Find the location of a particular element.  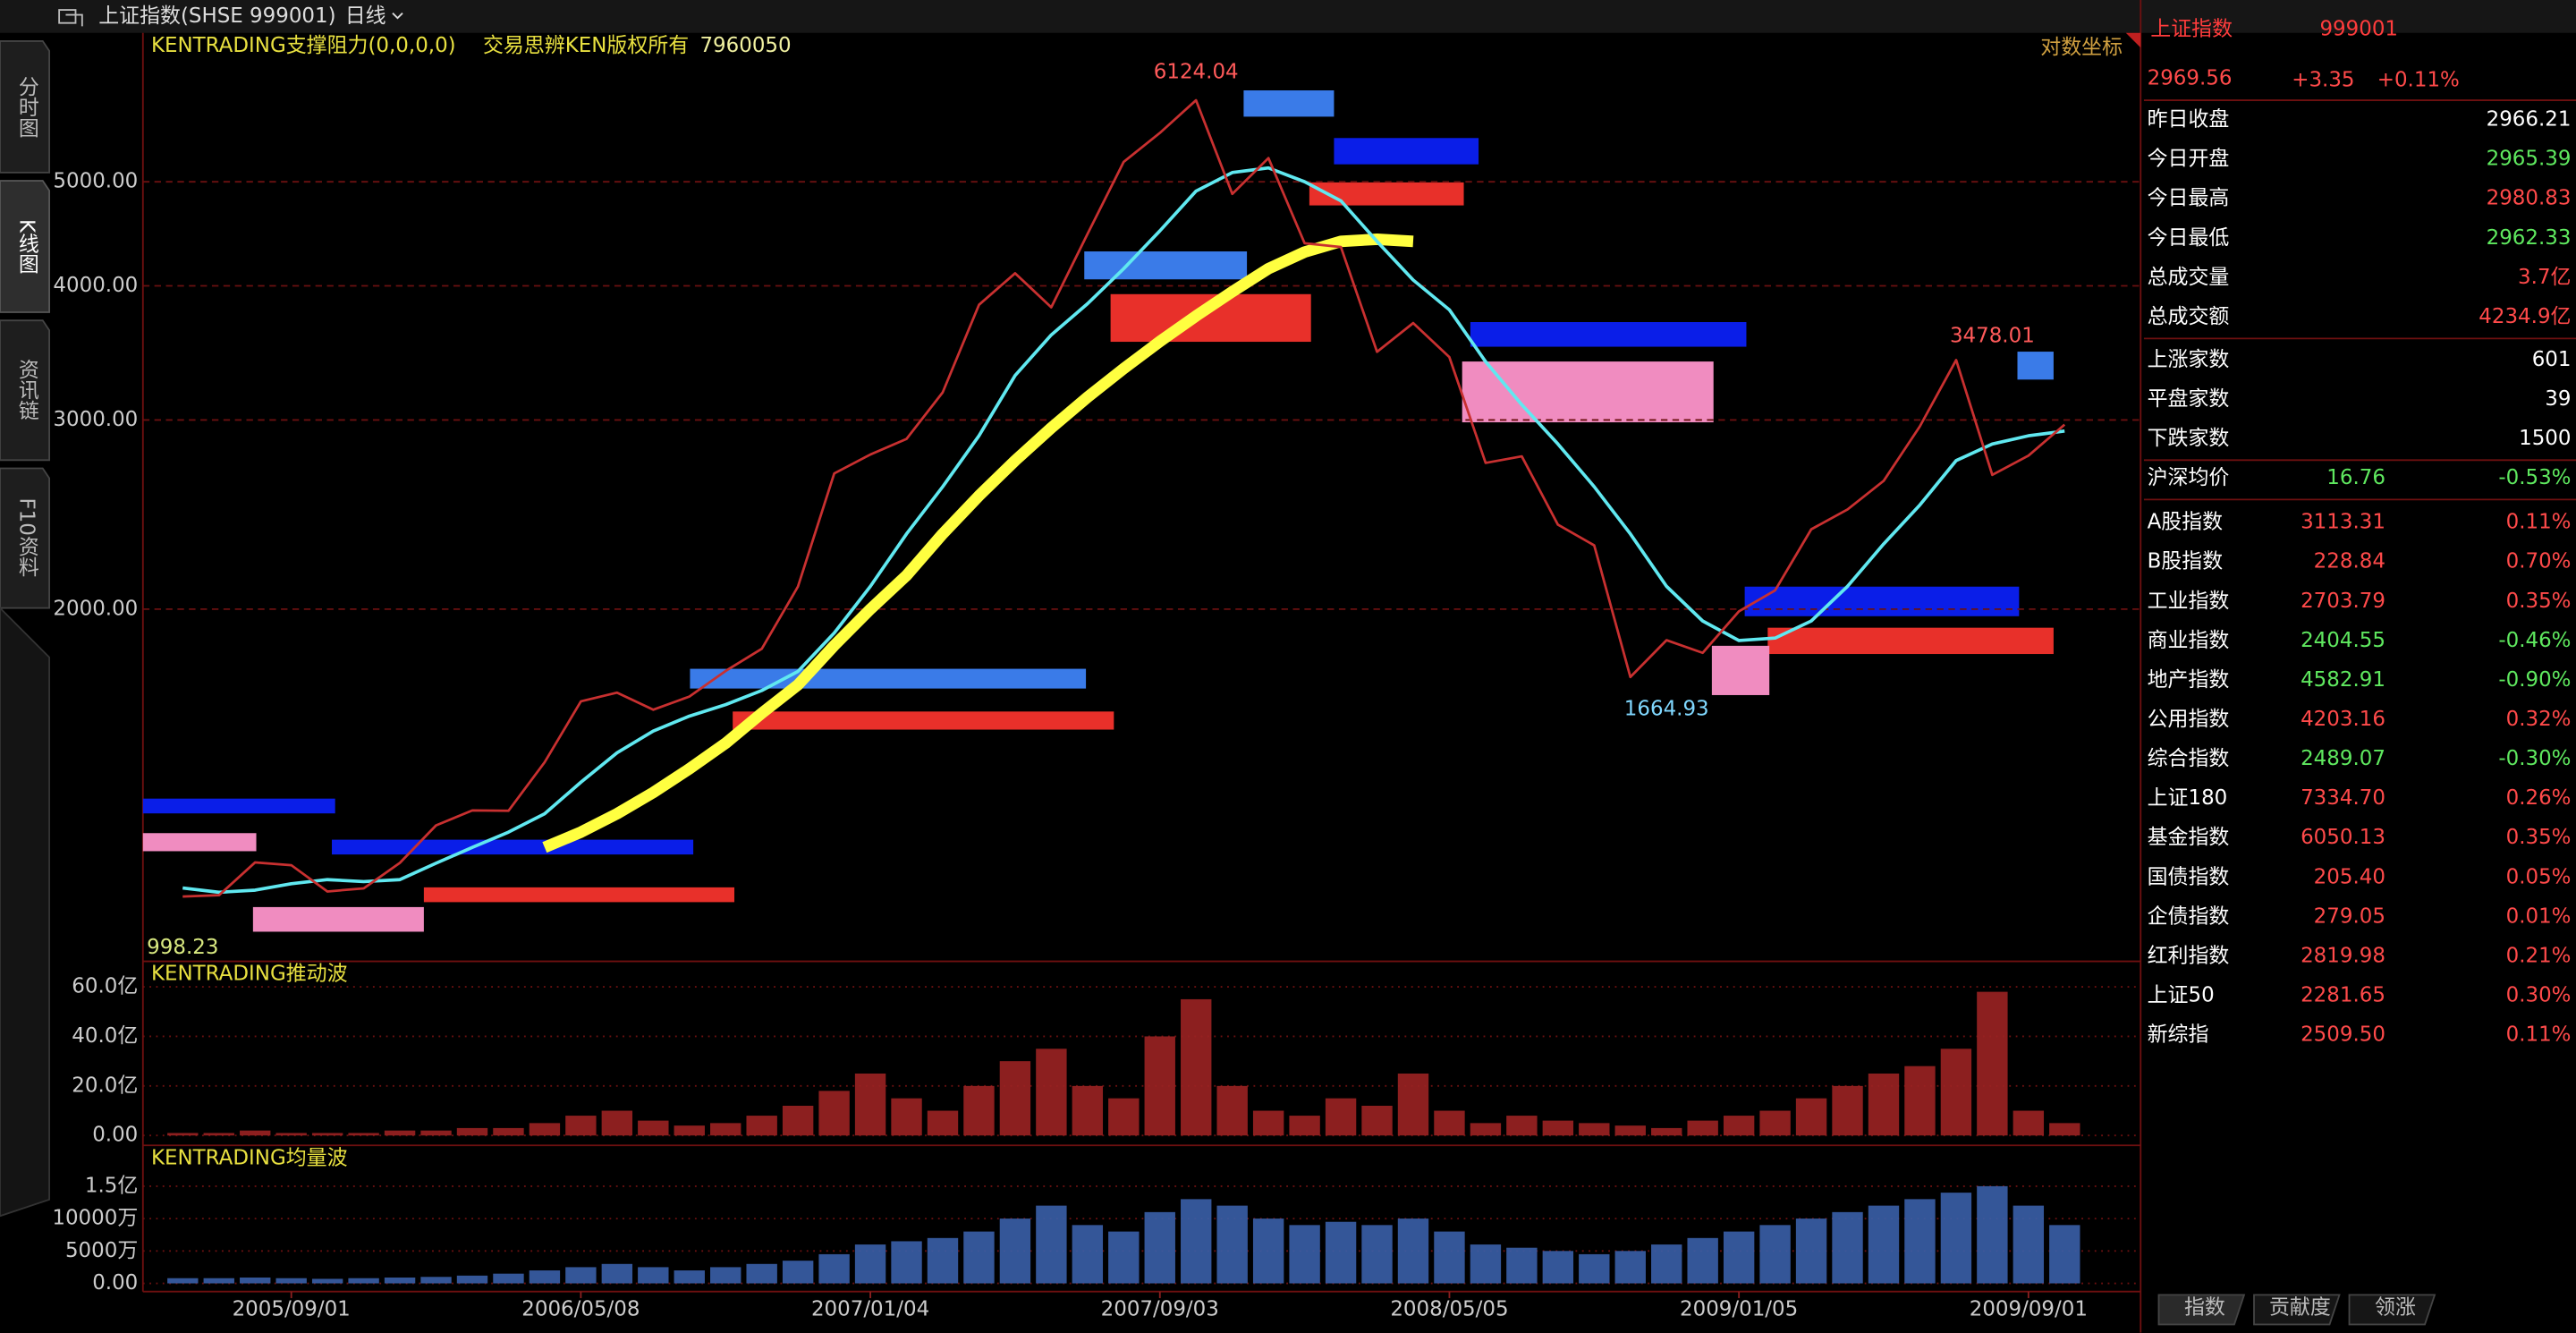

index-pct: 0.21% is located at coordinates (2539, 956).